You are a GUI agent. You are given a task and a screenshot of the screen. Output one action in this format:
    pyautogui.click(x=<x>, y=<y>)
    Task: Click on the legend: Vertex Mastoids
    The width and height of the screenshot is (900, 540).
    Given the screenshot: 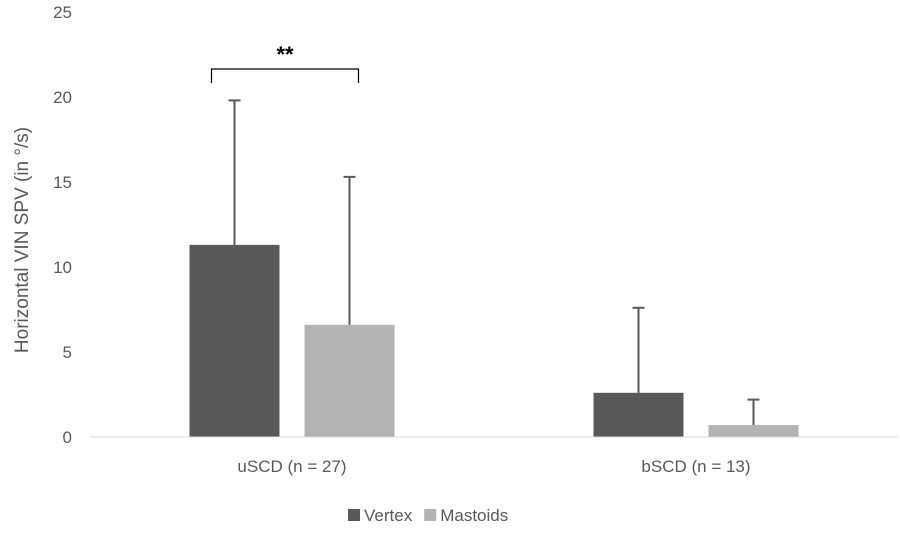 What is the action you would take?
    pyautogui.click(x=428, y=515)
    